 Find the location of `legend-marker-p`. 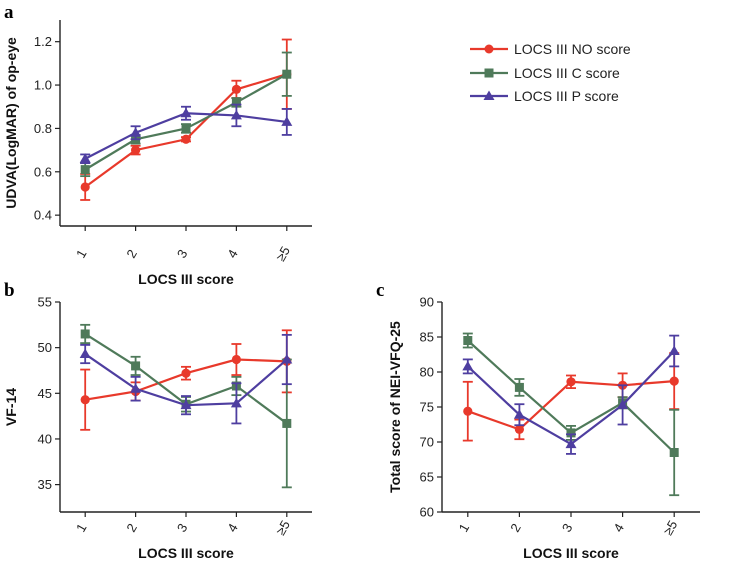

legend-marker-p is located at coordinates (489, 95).